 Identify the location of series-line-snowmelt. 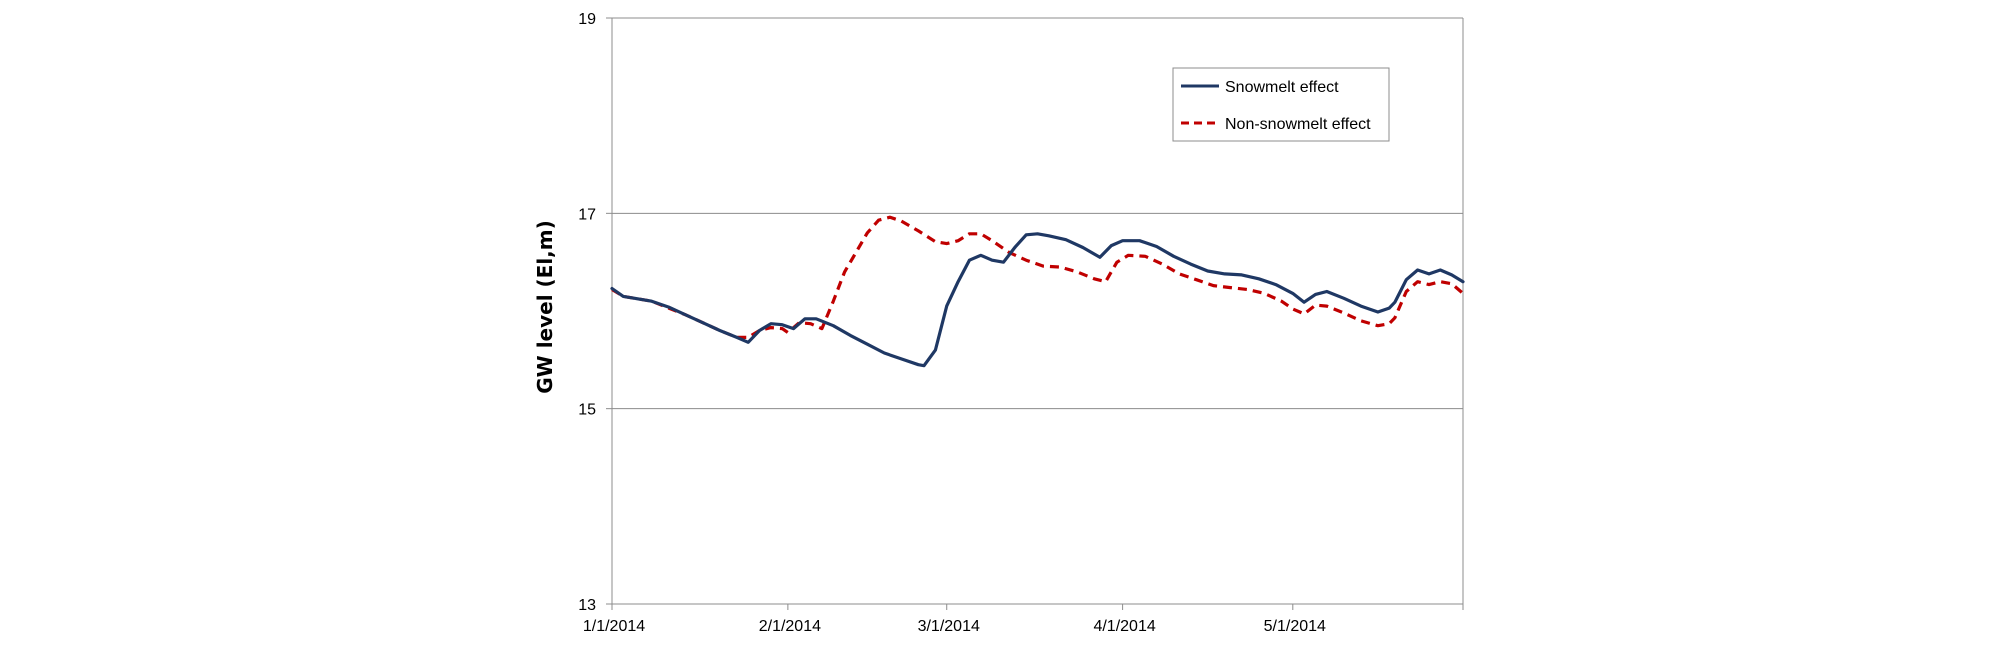
(1037, 300).